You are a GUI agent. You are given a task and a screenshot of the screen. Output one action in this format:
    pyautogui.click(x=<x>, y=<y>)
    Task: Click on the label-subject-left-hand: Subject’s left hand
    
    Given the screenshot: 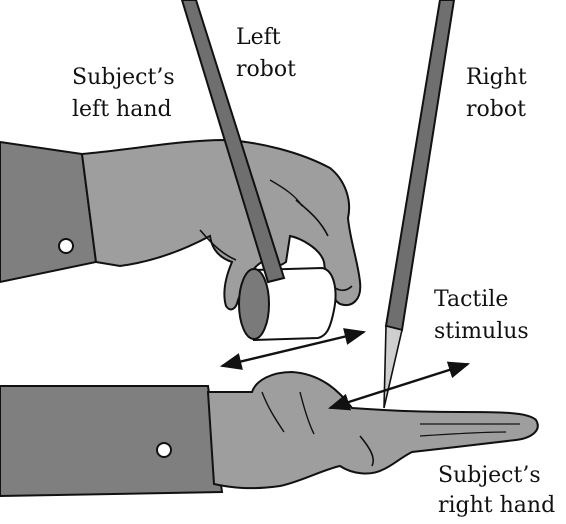 What is the action you would take?
    pyautogui.click(x=127, y=93)
    